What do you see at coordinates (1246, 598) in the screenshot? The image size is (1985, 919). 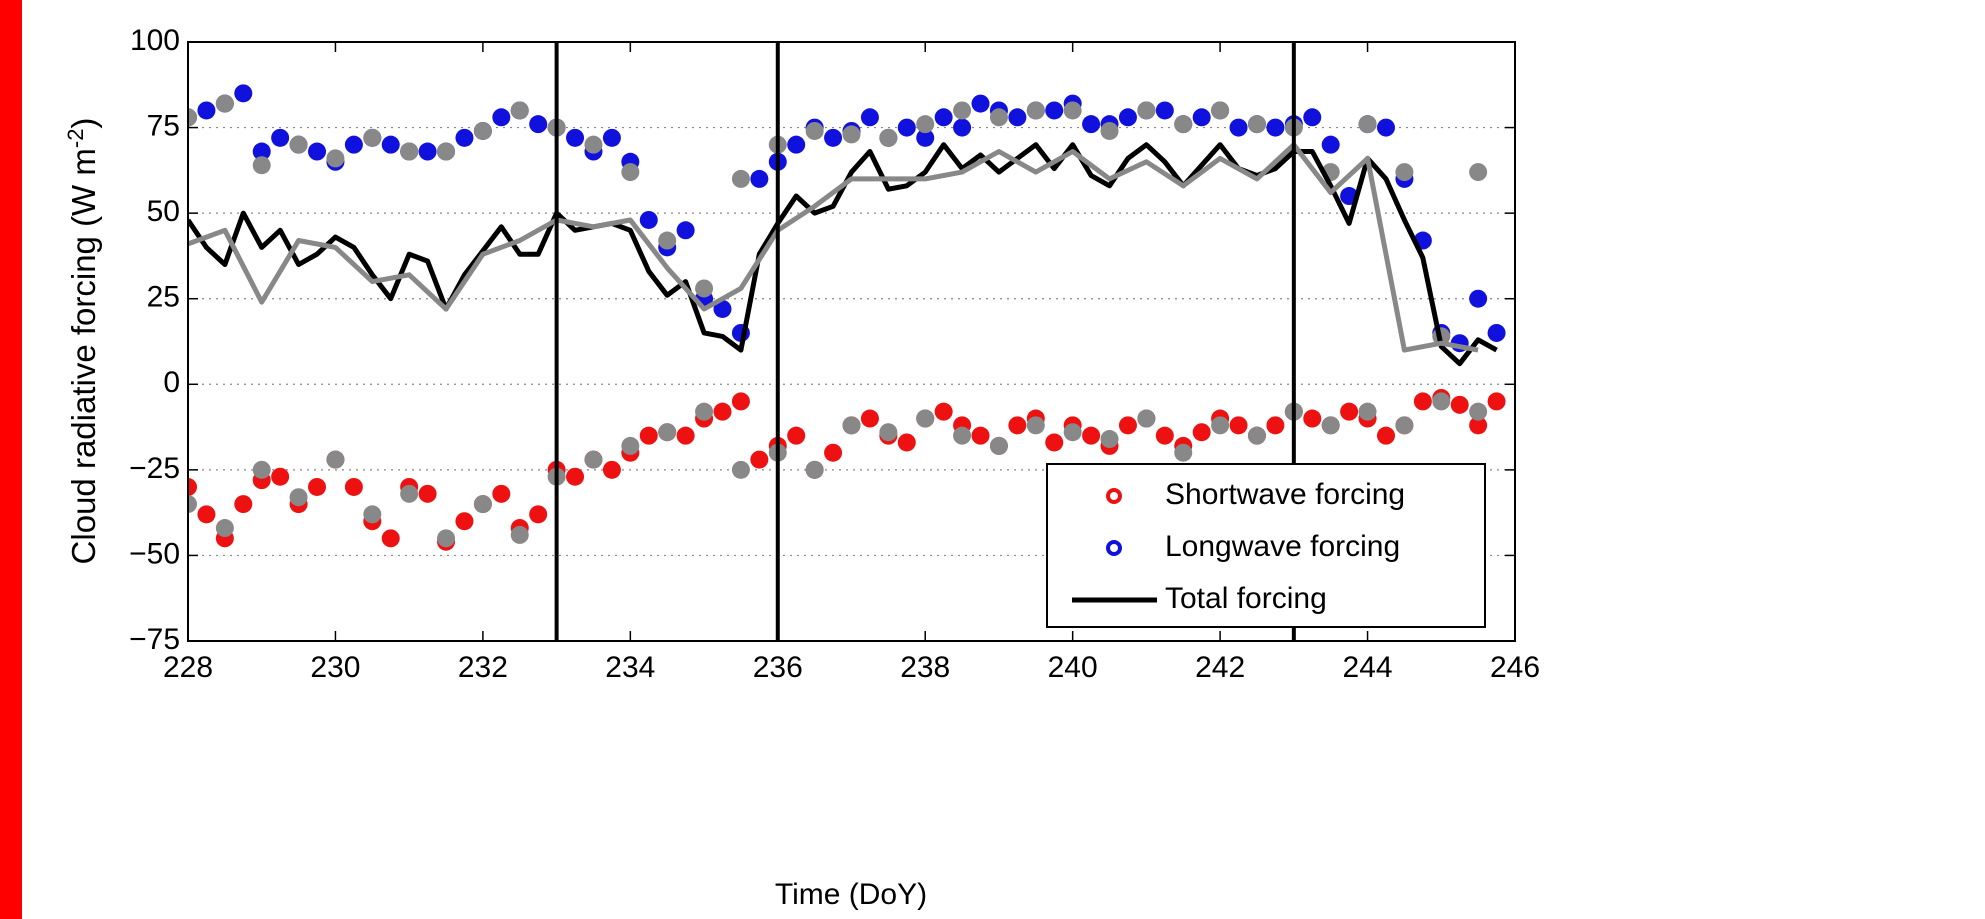 I see `legend-label: Total forcing` at bounding box center [1246, 598].